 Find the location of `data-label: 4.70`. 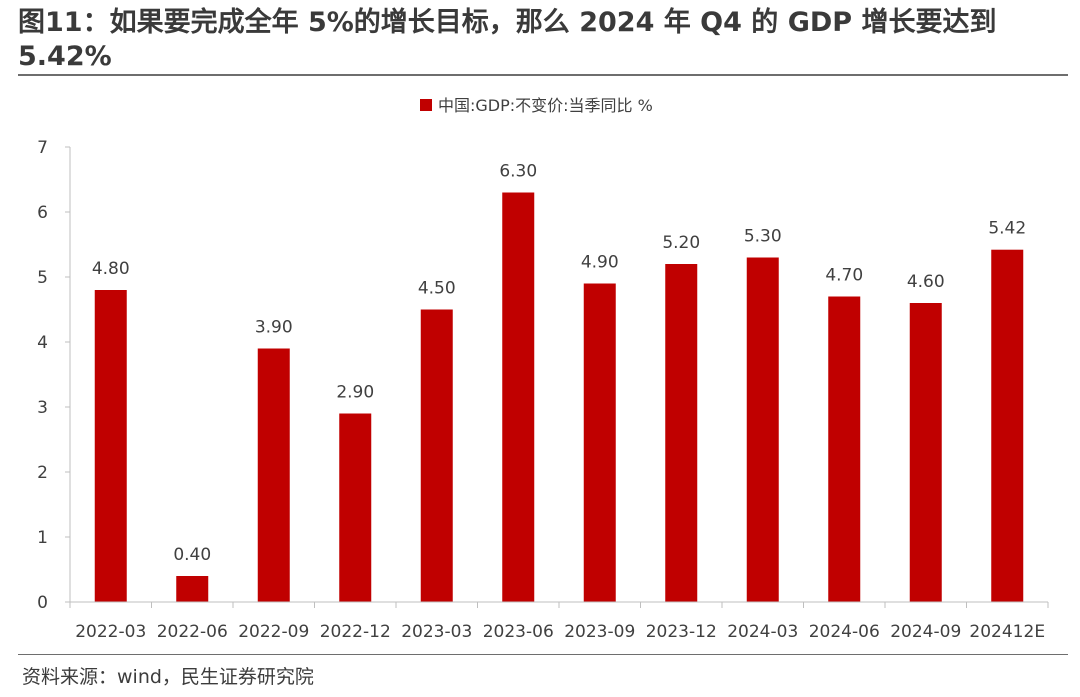

data-label: 4.70 is located at coordinates (844, 276).